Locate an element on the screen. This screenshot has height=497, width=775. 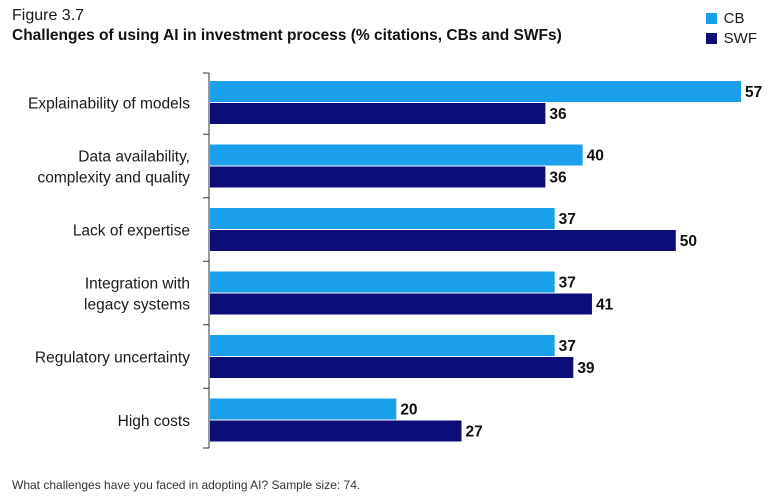
data-label: 57 is located at coordinates (753, 92).